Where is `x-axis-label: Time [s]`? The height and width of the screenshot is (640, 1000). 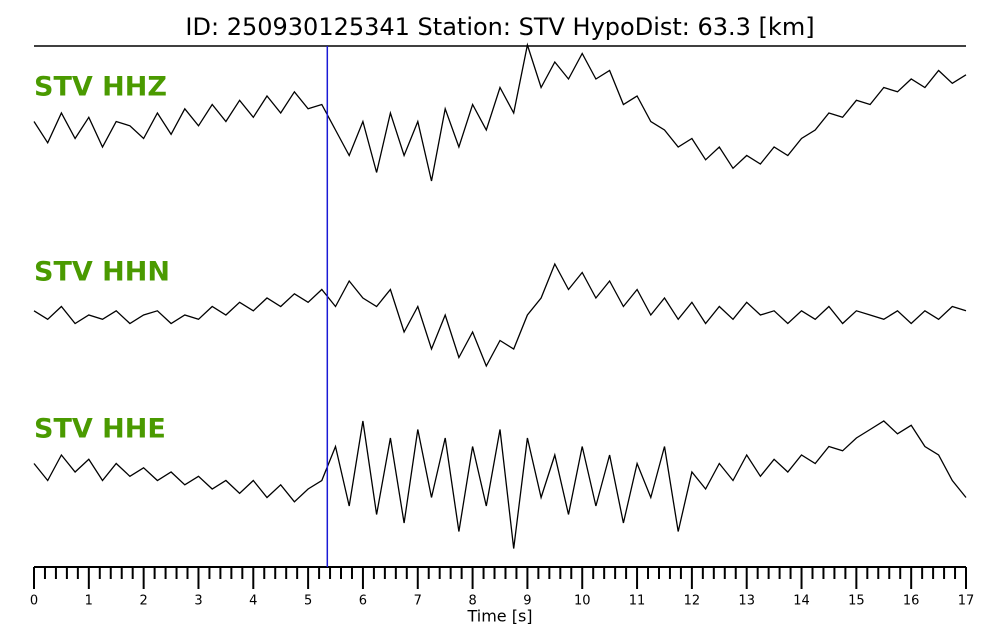 x-axis-label: Time [s] is located at coordinates (499, 616).